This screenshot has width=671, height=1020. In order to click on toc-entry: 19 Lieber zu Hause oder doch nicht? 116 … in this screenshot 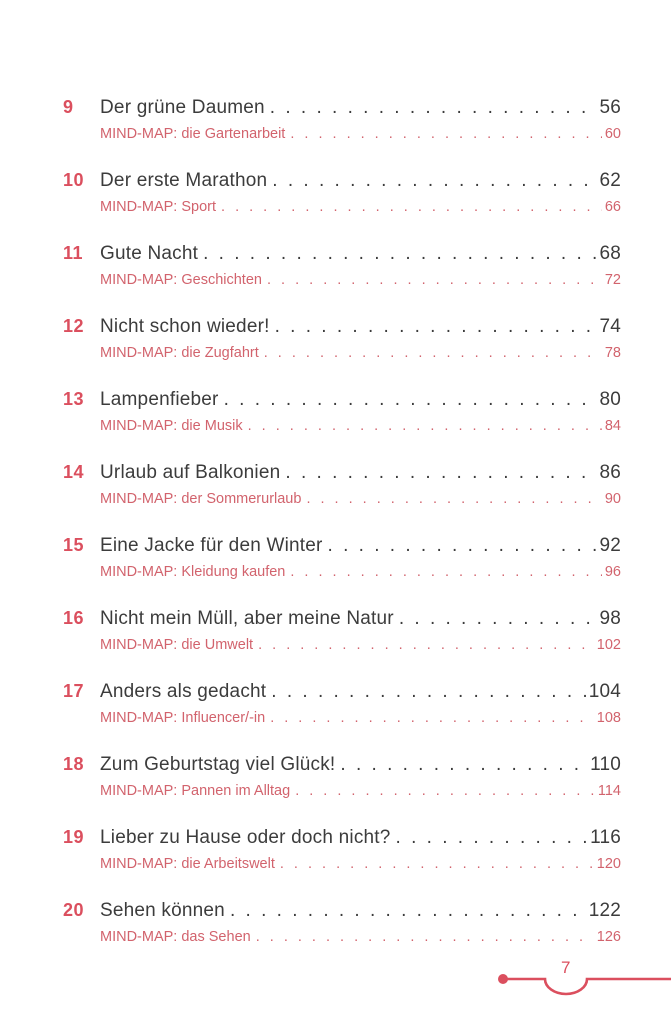, I will do `click(342, 849)`.